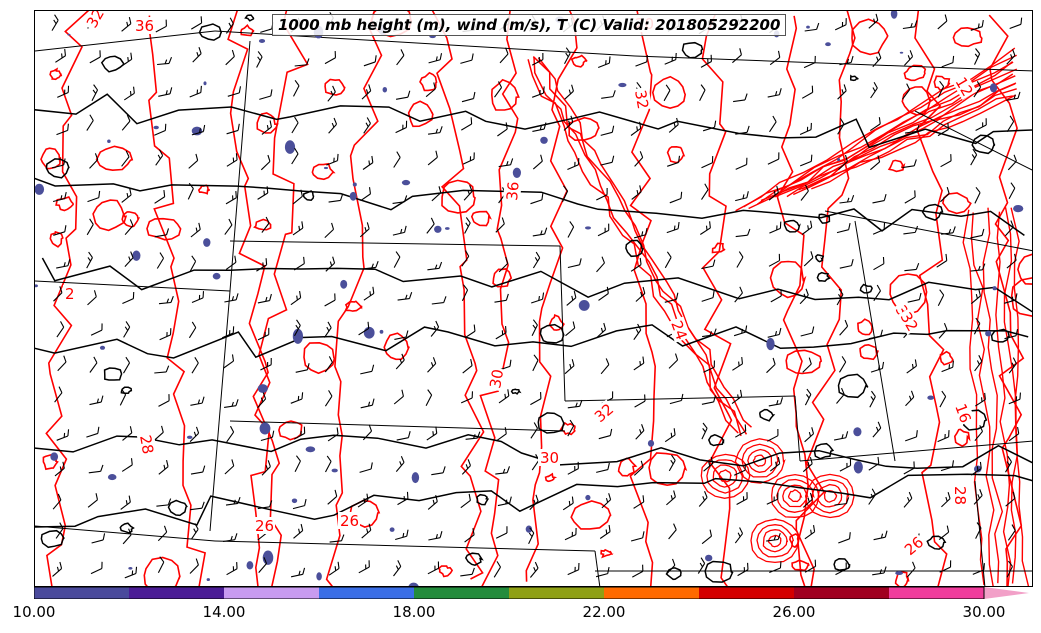  Describe the element at coordinates (549, 458) in the screenshot. I see `contour-label-11: 30` at that location.